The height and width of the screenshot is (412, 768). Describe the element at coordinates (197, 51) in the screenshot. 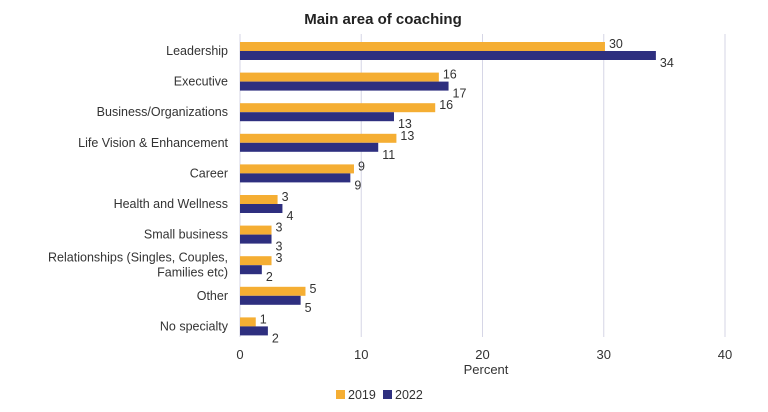

I see `category-label-0: Leadership` at that location.